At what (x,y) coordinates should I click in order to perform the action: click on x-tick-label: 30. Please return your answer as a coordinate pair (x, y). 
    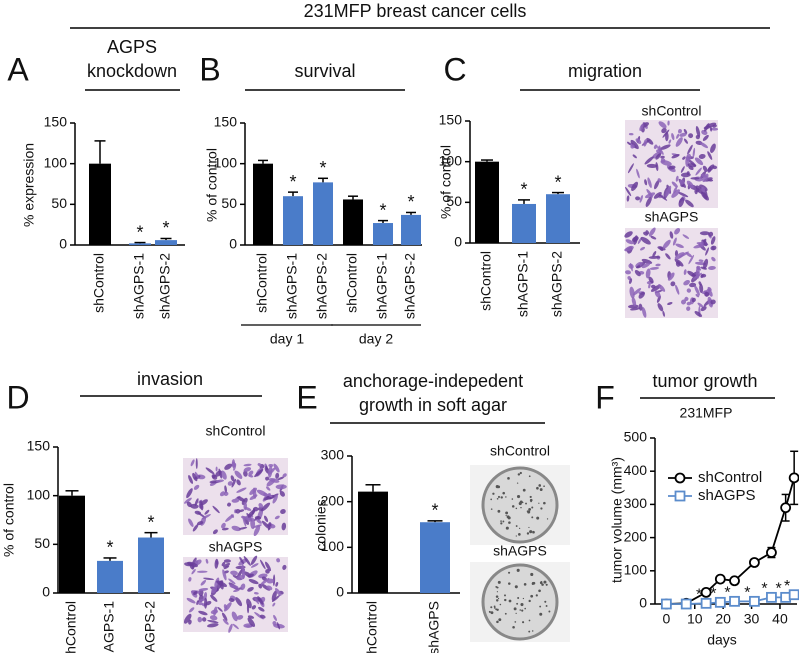
    Looking at the image, I should click on (752, 619).